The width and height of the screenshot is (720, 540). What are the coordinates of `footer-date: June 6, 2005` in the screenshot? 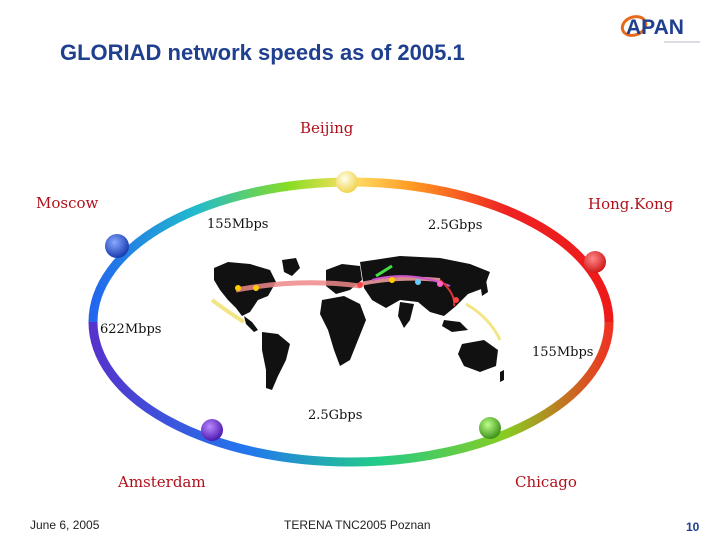 It's located at (65, 525).